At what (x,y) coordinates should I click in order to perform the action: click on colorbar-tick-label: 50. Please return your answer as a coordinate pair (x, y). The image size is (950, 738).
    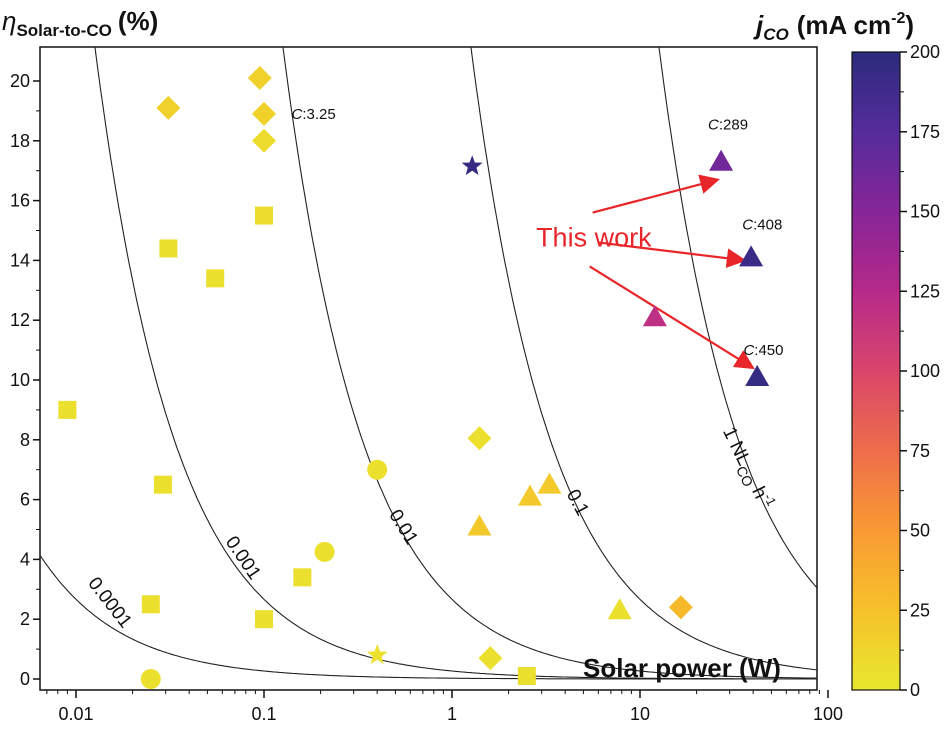
    Looking at the image, I should click on (920, 531).